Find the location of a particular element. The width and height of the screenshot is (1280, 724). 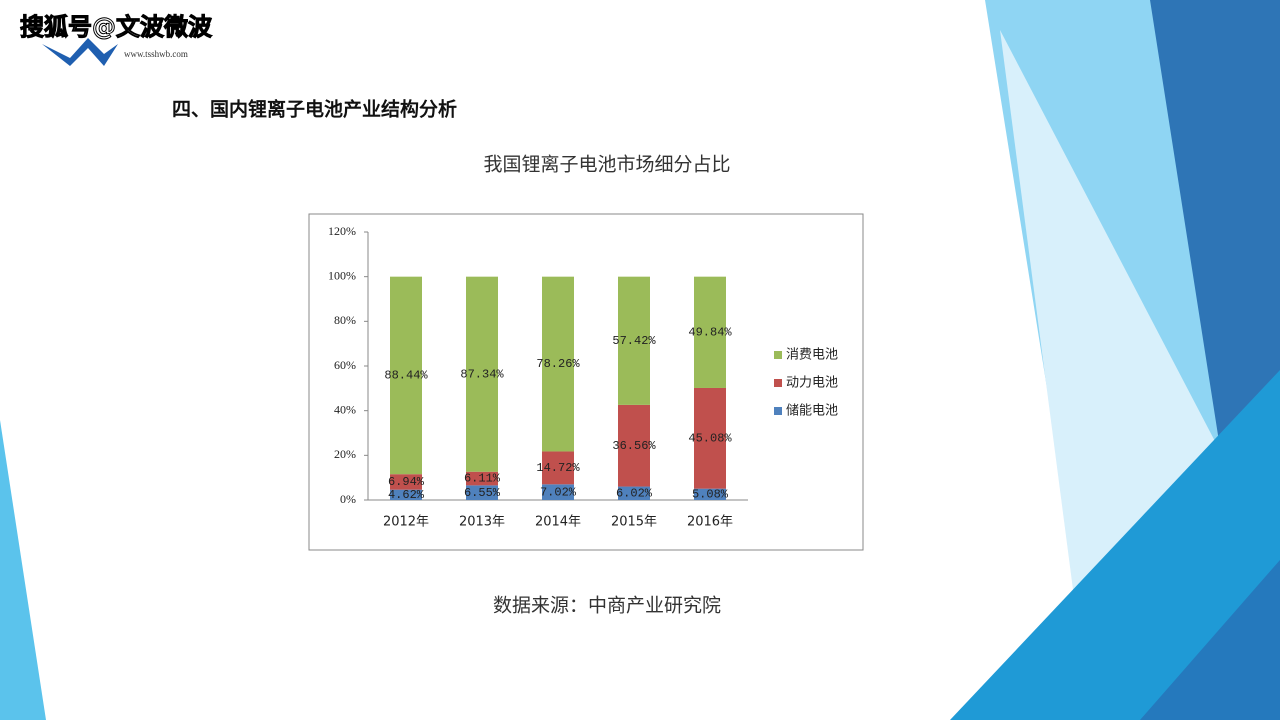

x-tick-label: 2015年 is located at coordinates (634, 522).